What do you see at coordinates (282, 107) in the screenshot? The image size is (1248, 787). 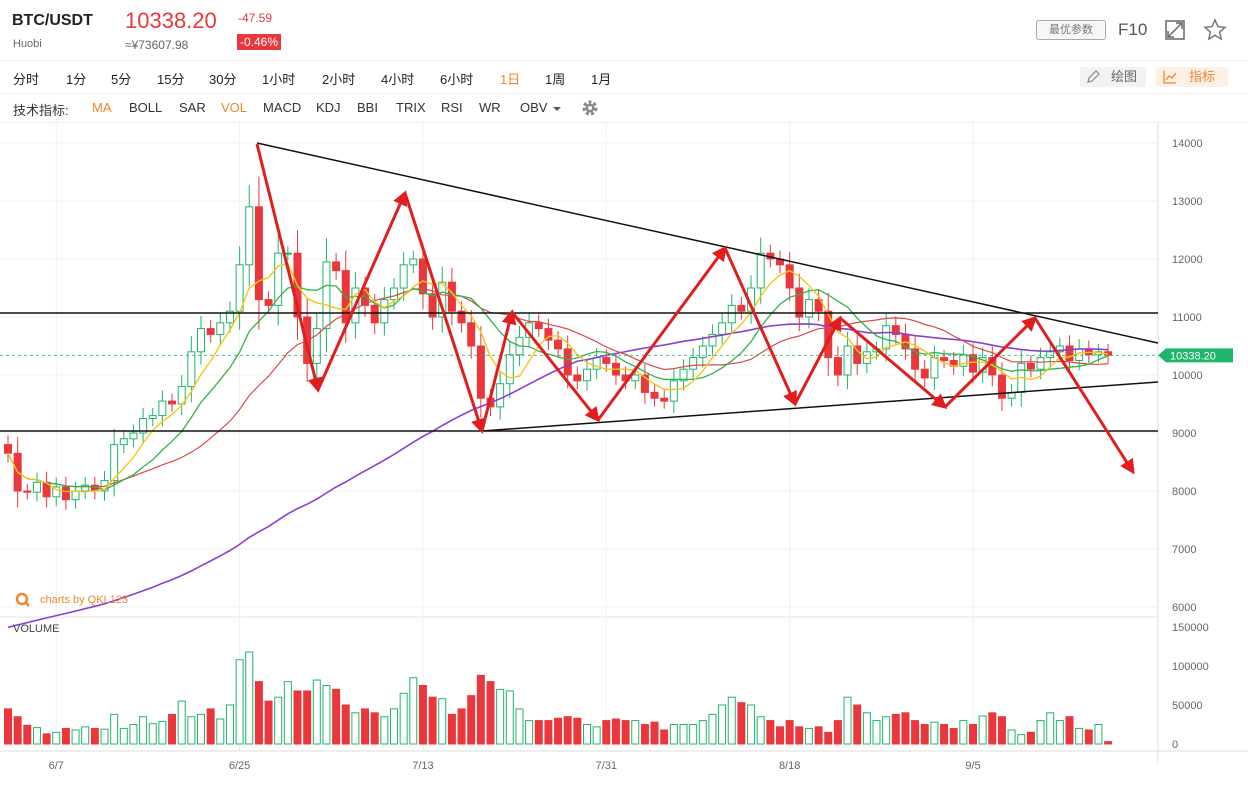 I see `indicator-macd: MACD` at bounding box center [282, 107].